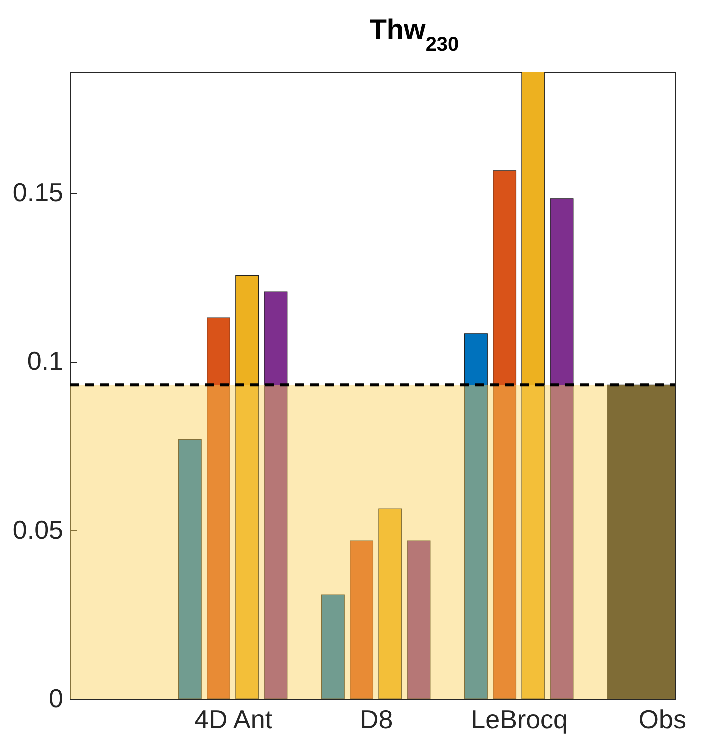  I want to click on y-tick-label: 0.05, so click(38, 529).